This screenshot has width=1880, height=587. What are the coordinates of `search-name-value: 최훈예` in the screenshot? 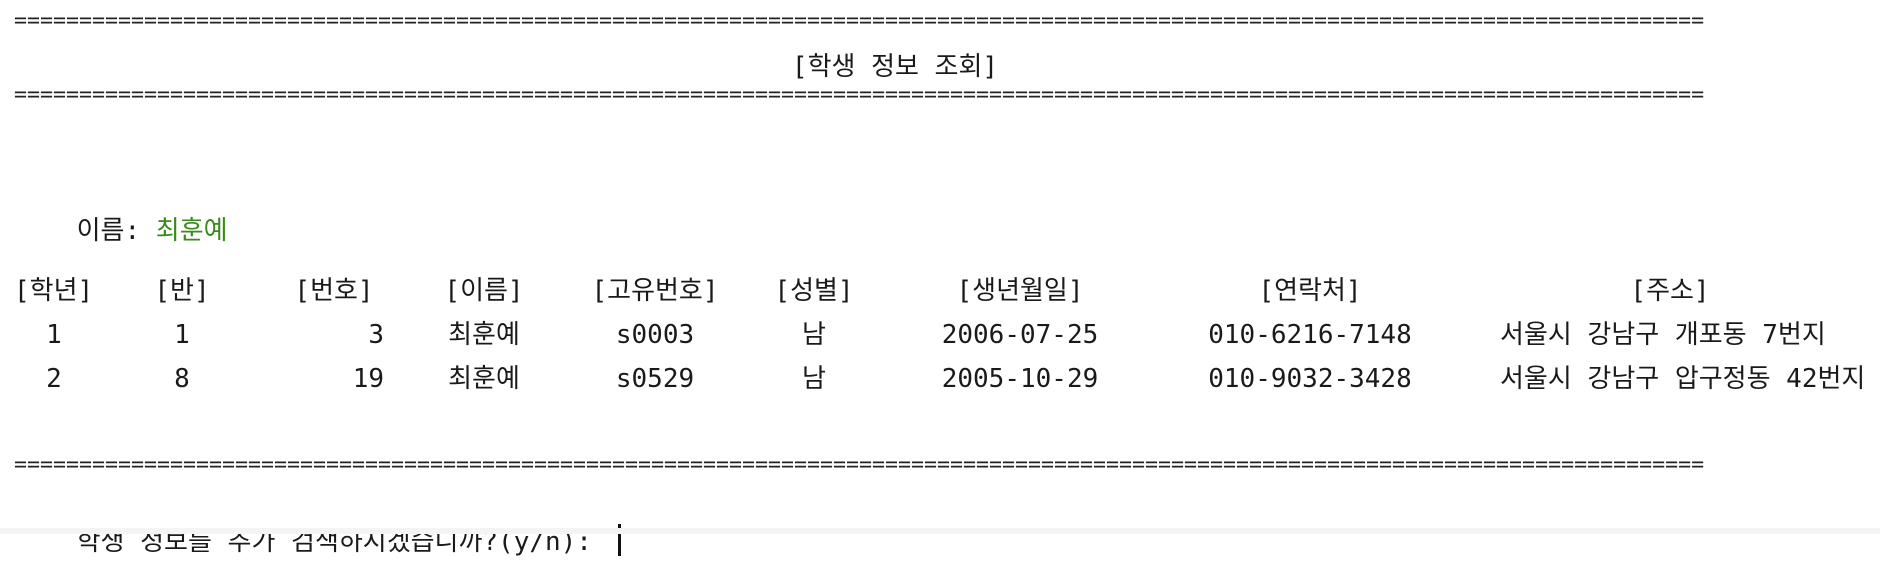 It's located at (191, 231).